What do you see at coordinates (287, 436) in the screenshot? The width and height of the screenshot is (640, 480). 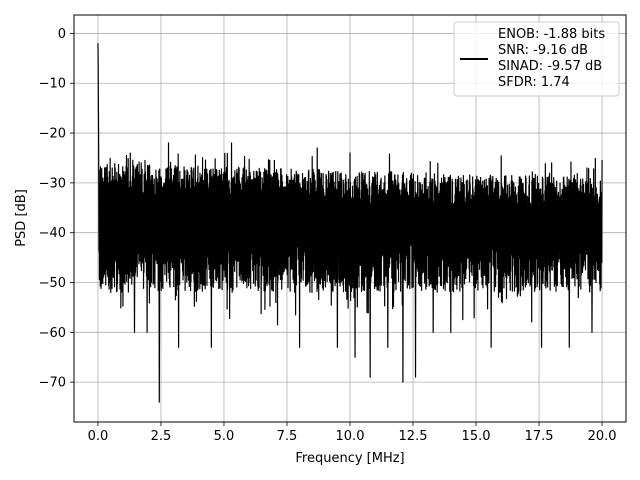 I see `x-tick-label: 7.5` at bounding box center [287, 436].